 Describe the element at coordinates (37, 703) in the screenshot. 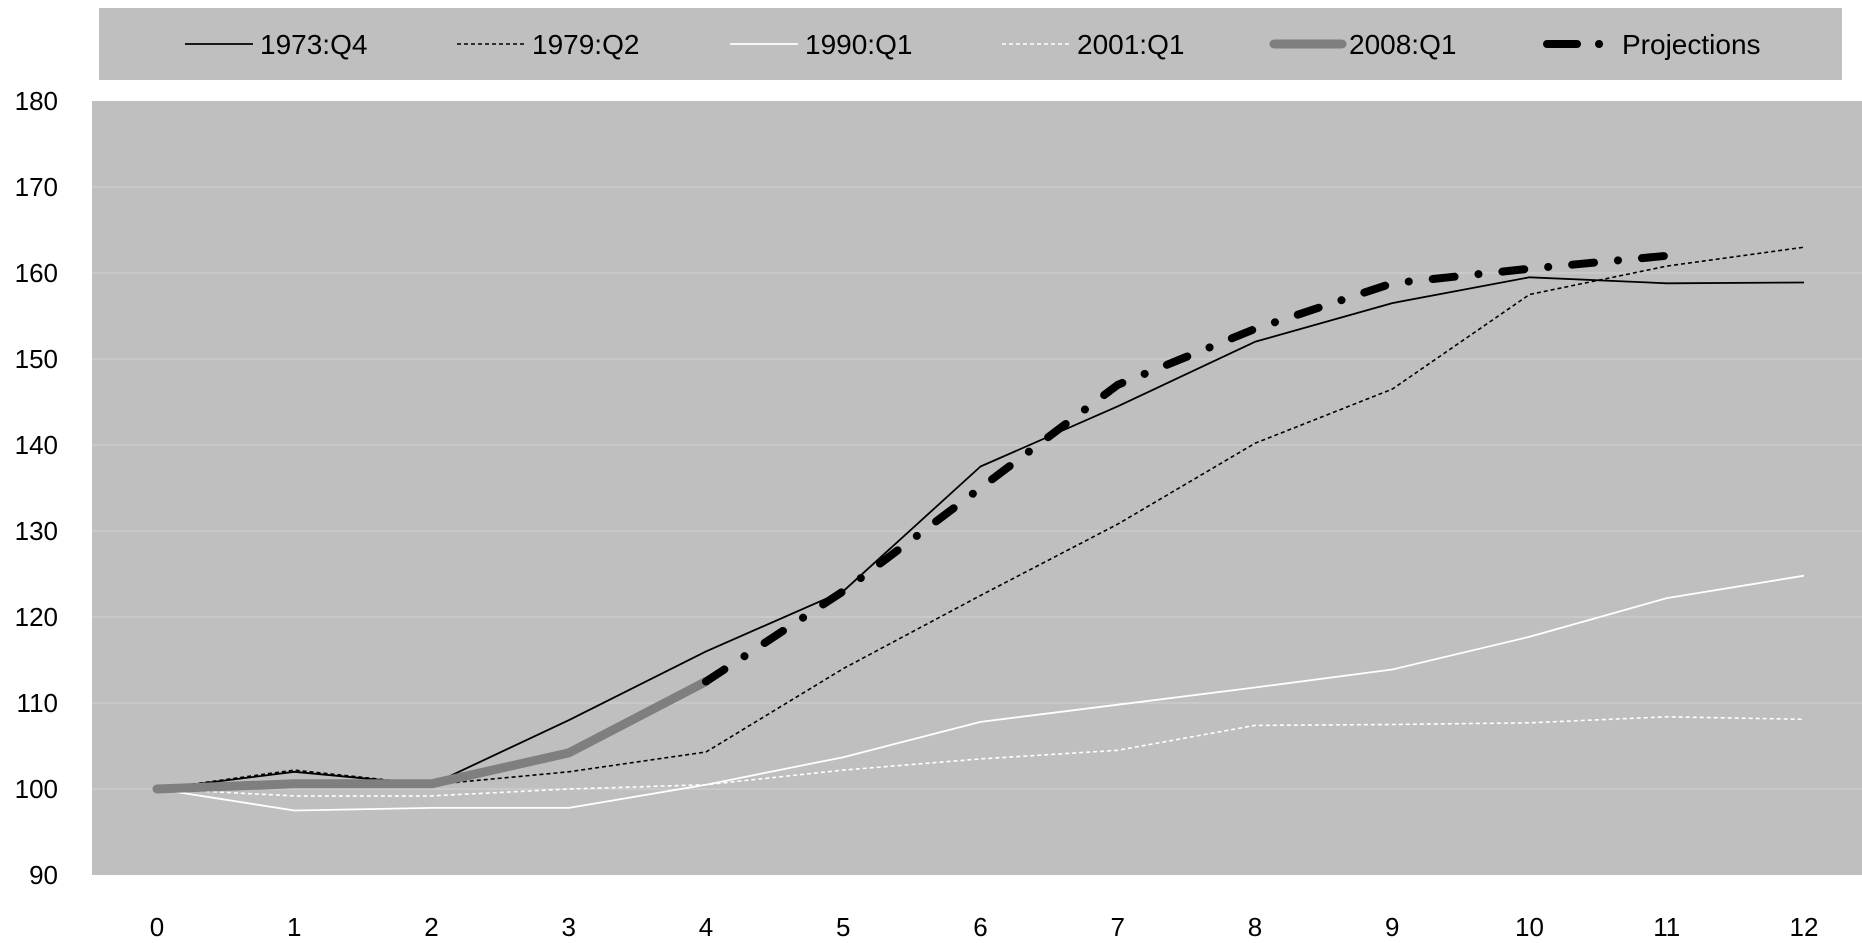

I see `y-tick-label: 110` at that location.